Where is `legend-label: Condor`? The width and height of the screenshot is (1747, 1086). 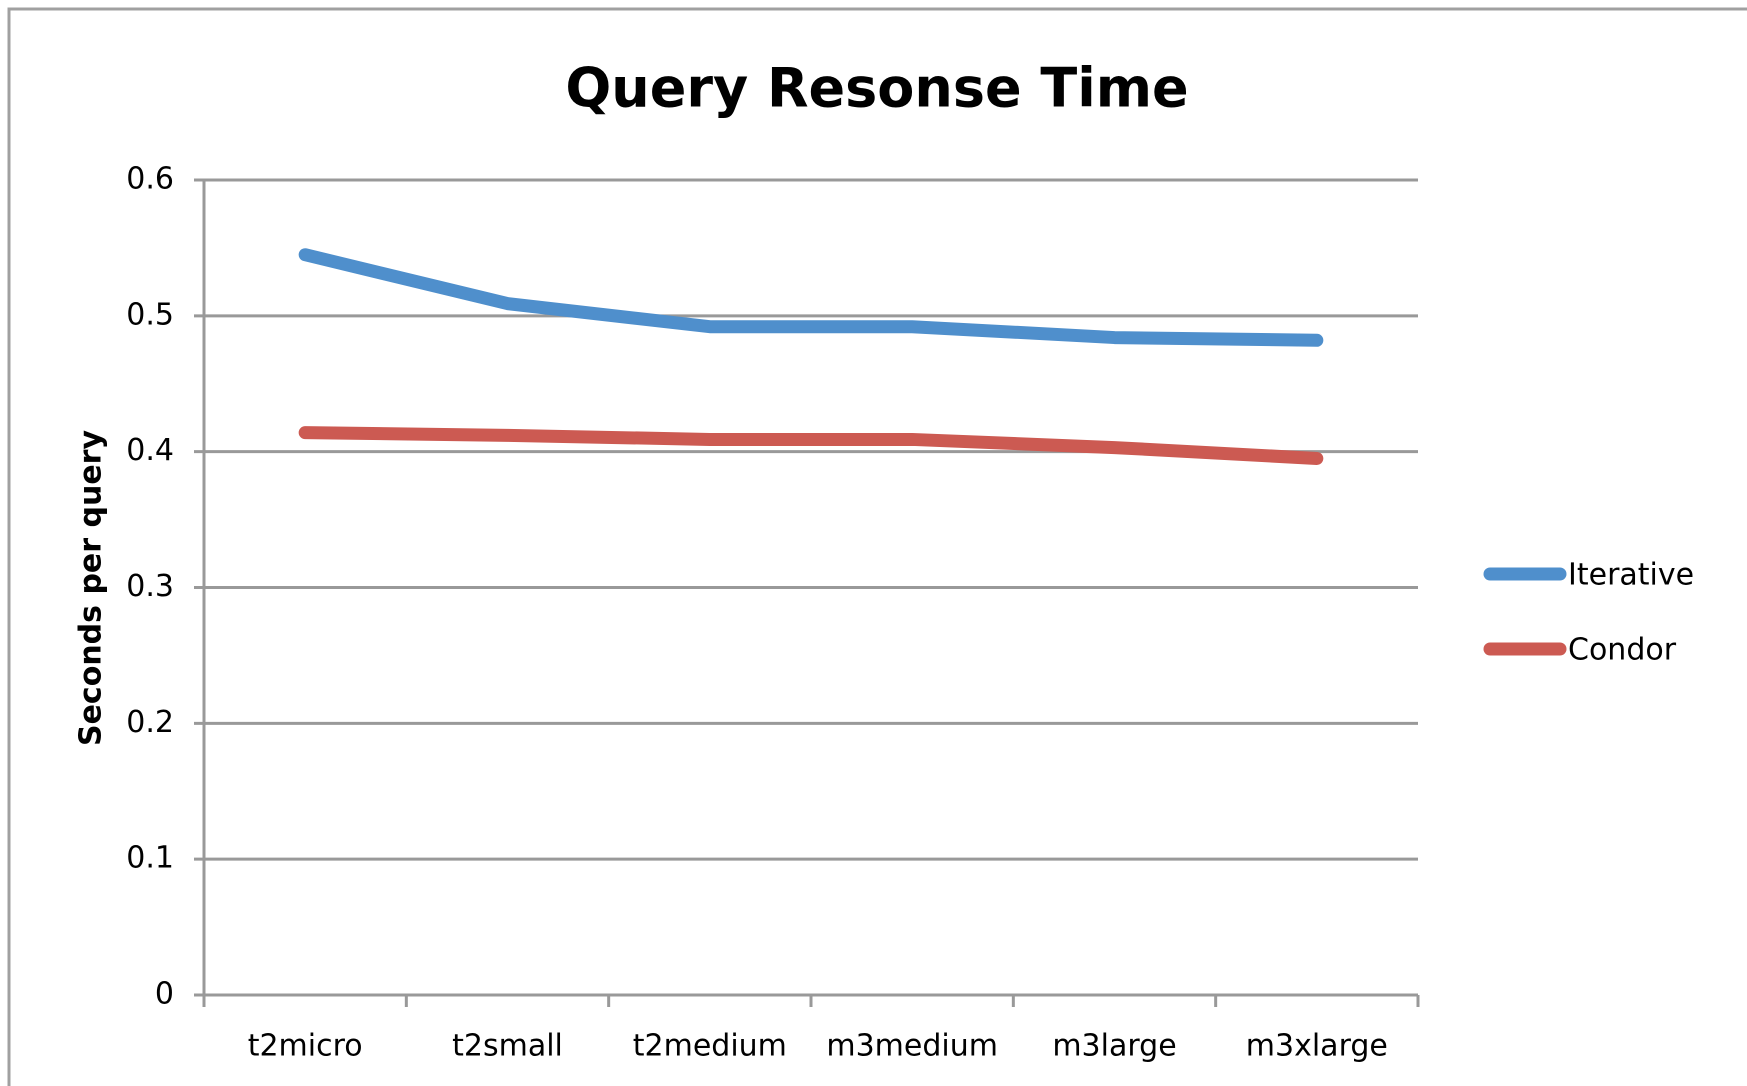
legend-label: Condor is located at coordinates (1622, 650).